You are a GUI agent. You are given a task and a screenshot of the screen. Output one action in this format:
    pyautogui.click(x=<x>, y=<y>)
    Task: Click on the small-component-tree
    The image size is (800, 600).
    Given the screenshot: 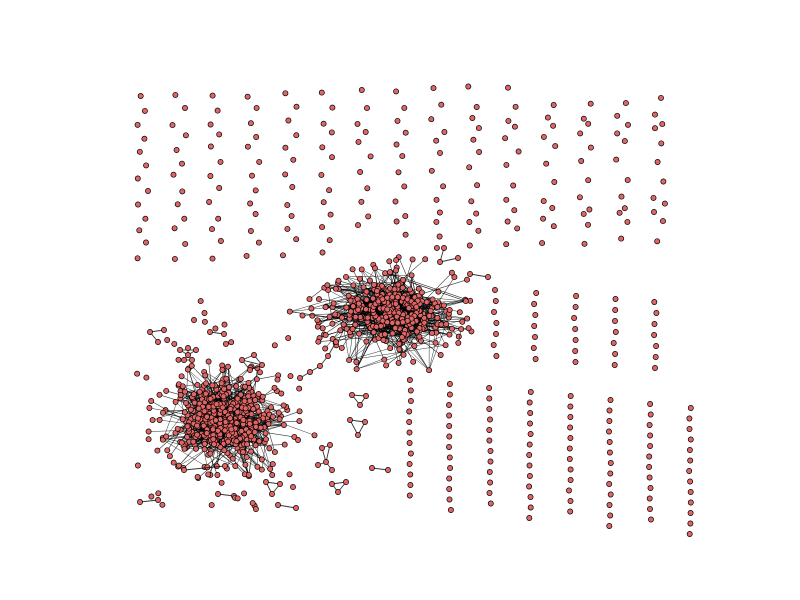 What is the action you would take?
    pyautogui.click(x=325, y=457)
    